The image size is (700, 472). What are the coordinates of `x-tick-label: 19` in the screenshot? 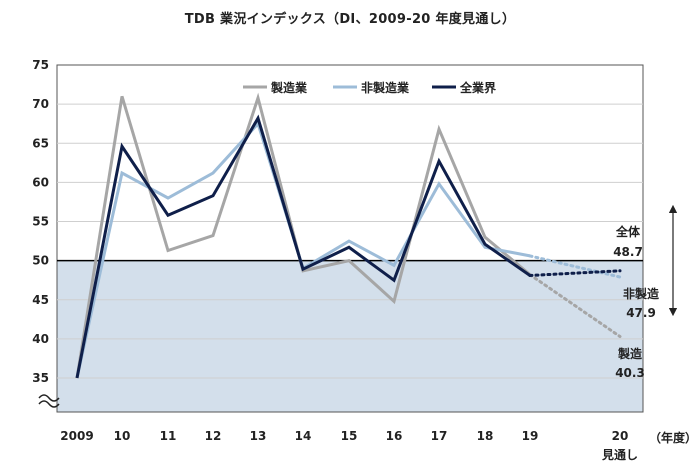 It's located at (530, 436).